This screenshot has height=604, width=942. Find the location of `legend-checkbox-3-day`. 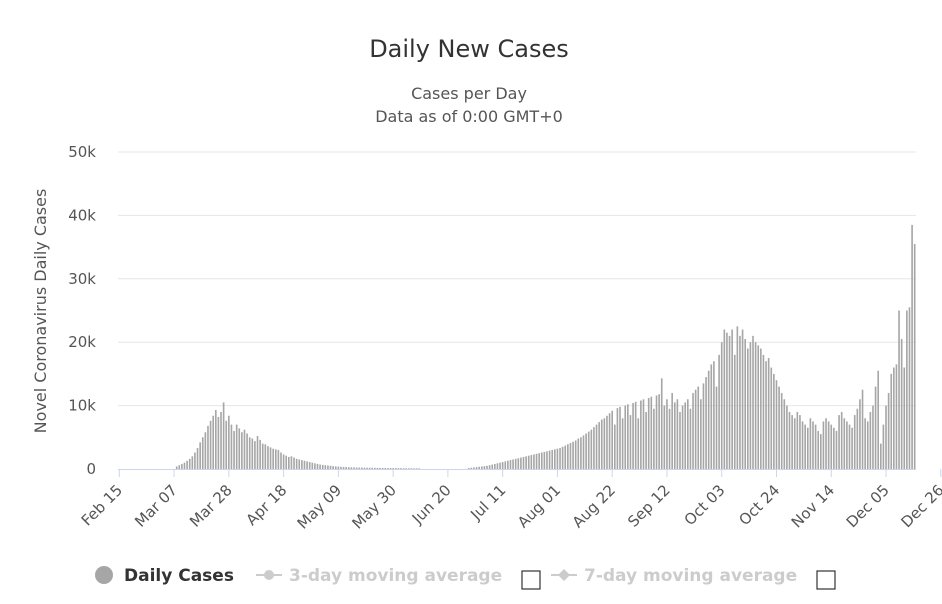

legend-checkbox-3-day is located at coordinates (531, 580).